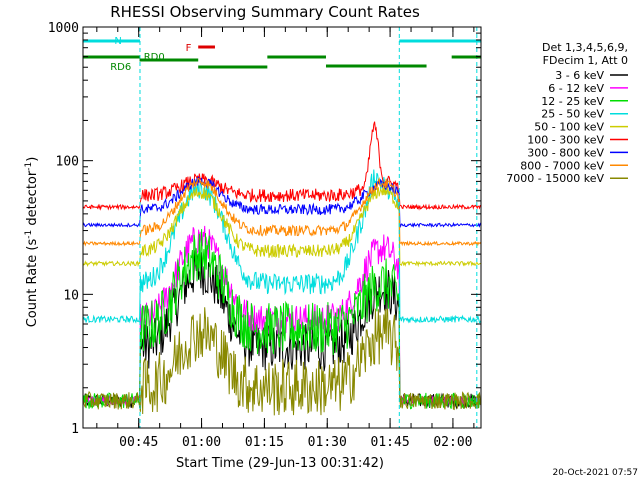 Image resolution: width=640 pixels, height=480 pixels. Describe the element at coordinates (565, 152) in the screenshot. I see `legend-label-7: 300 - 800 keV` at that location.